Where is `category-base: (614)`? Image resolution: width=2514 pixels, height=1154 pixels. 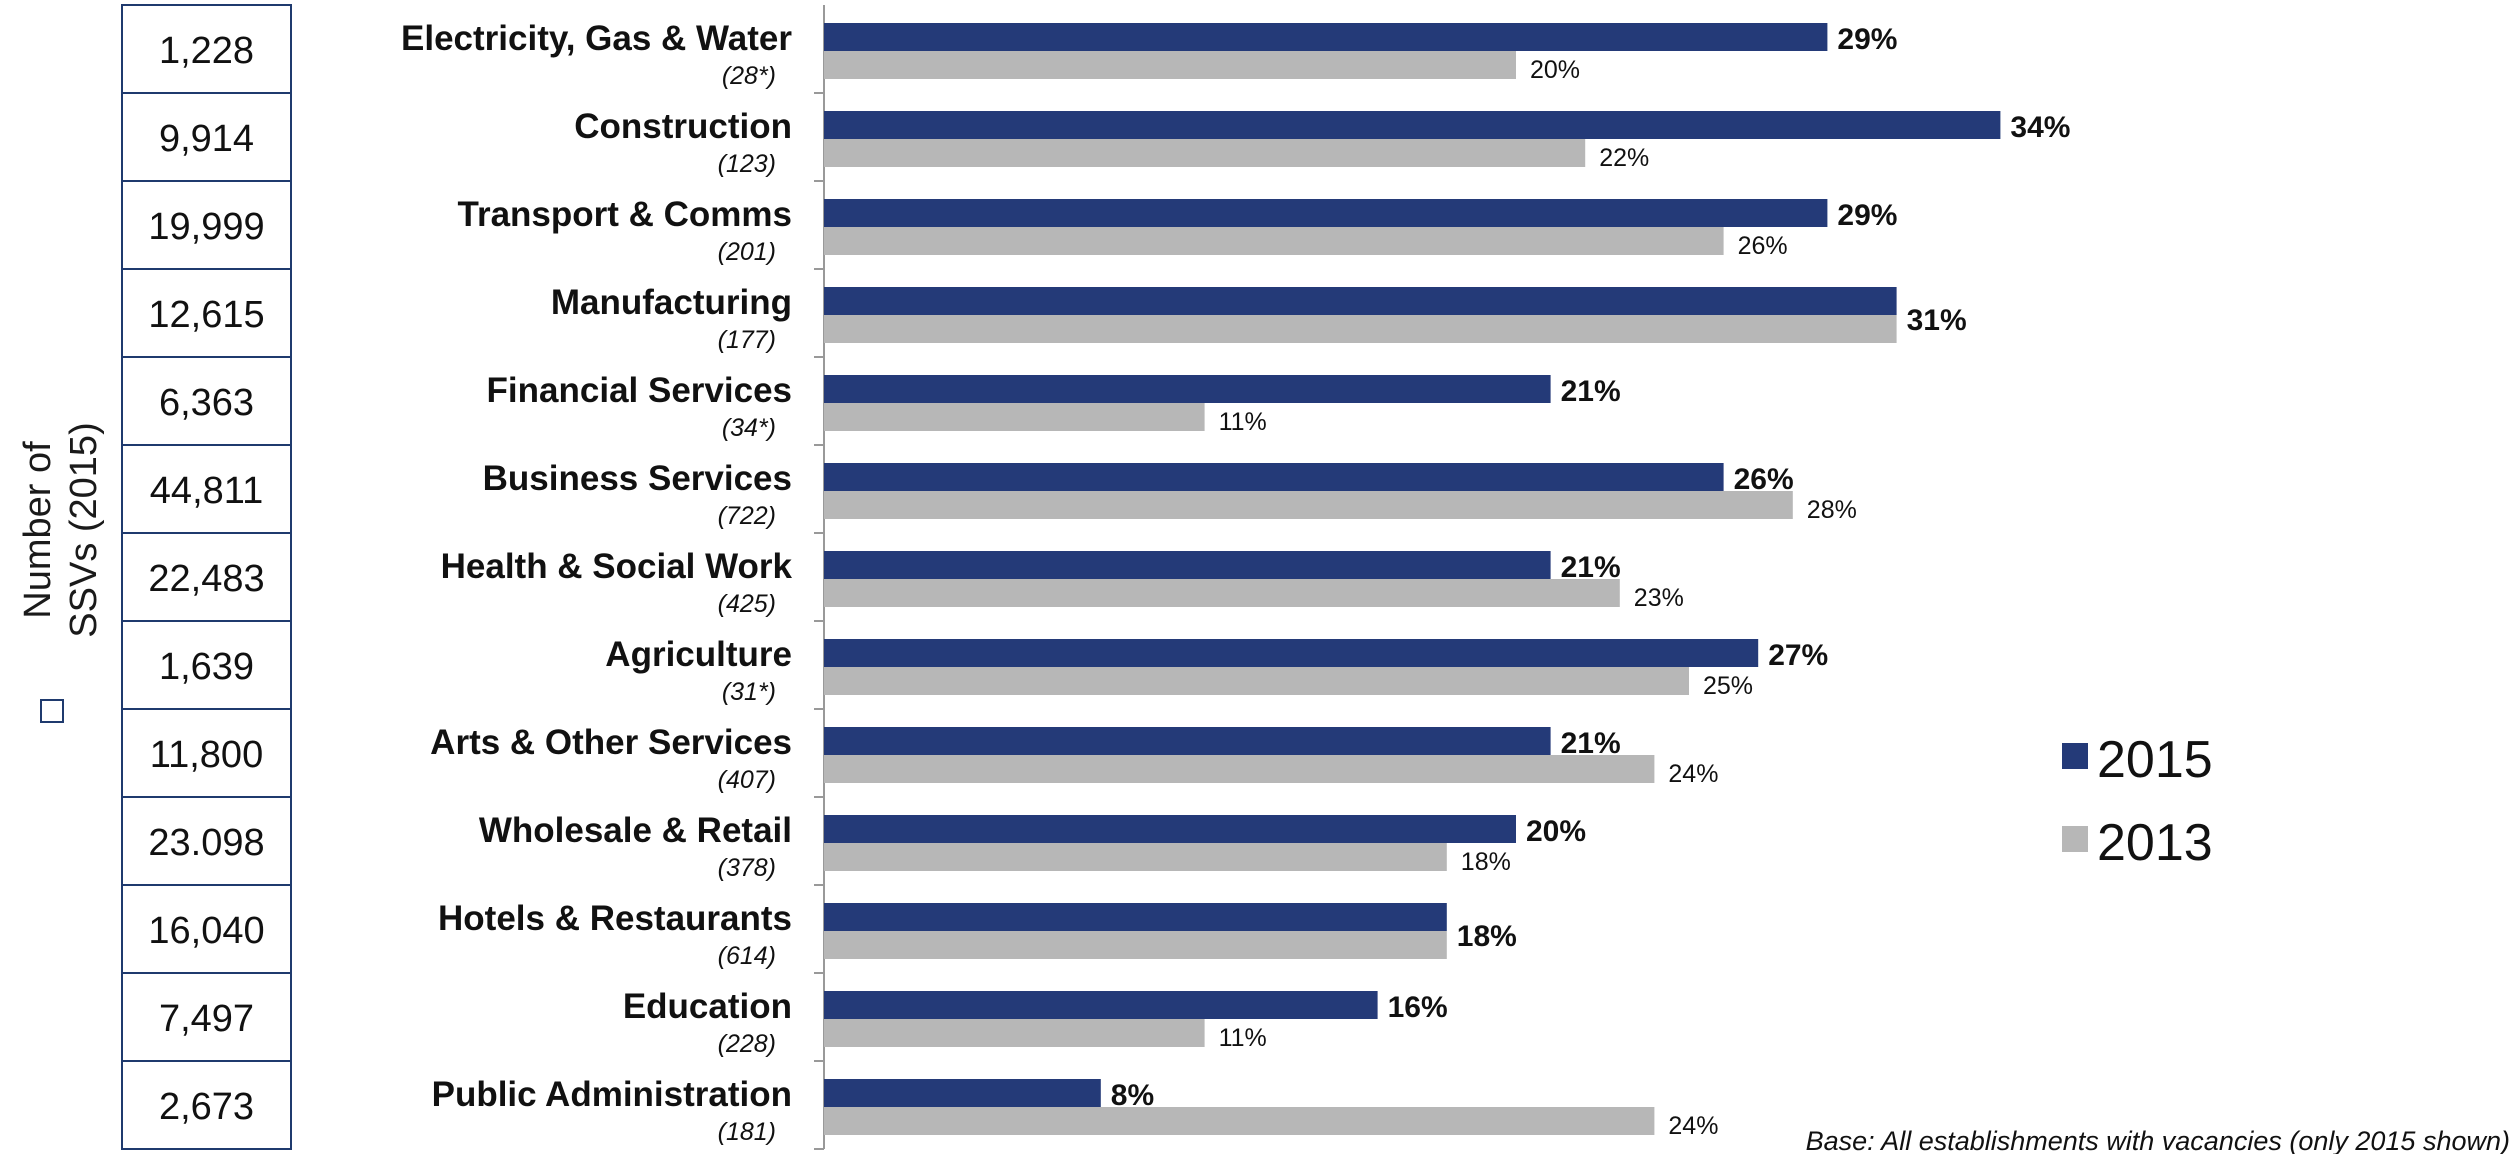
category-base: (614) is located at coordinates (747, 956).